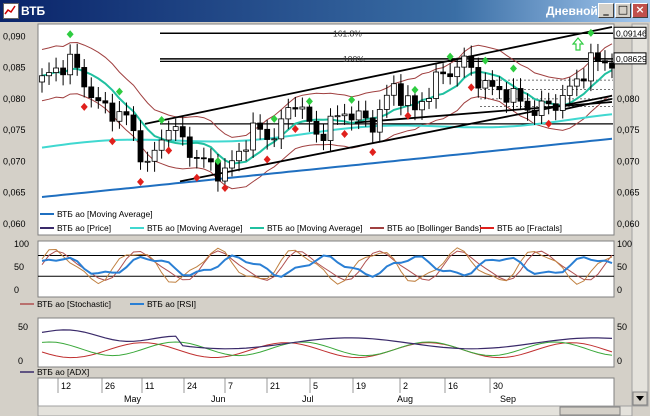  I want to click on vertical-scrollbar, so click(640, 215).